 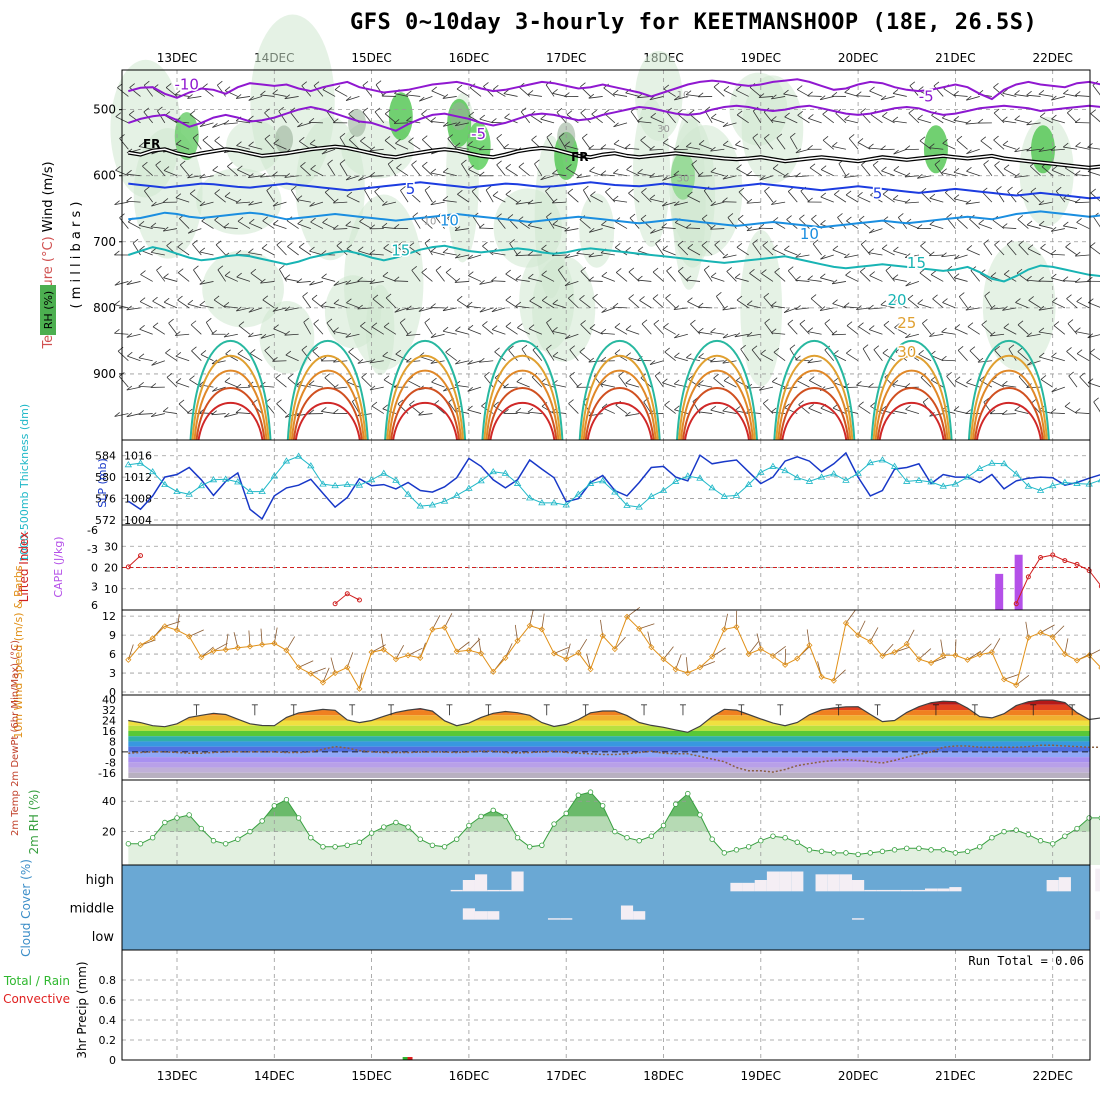 I want to click on day-label-top: 19DEC, so click(x=761, y=58).